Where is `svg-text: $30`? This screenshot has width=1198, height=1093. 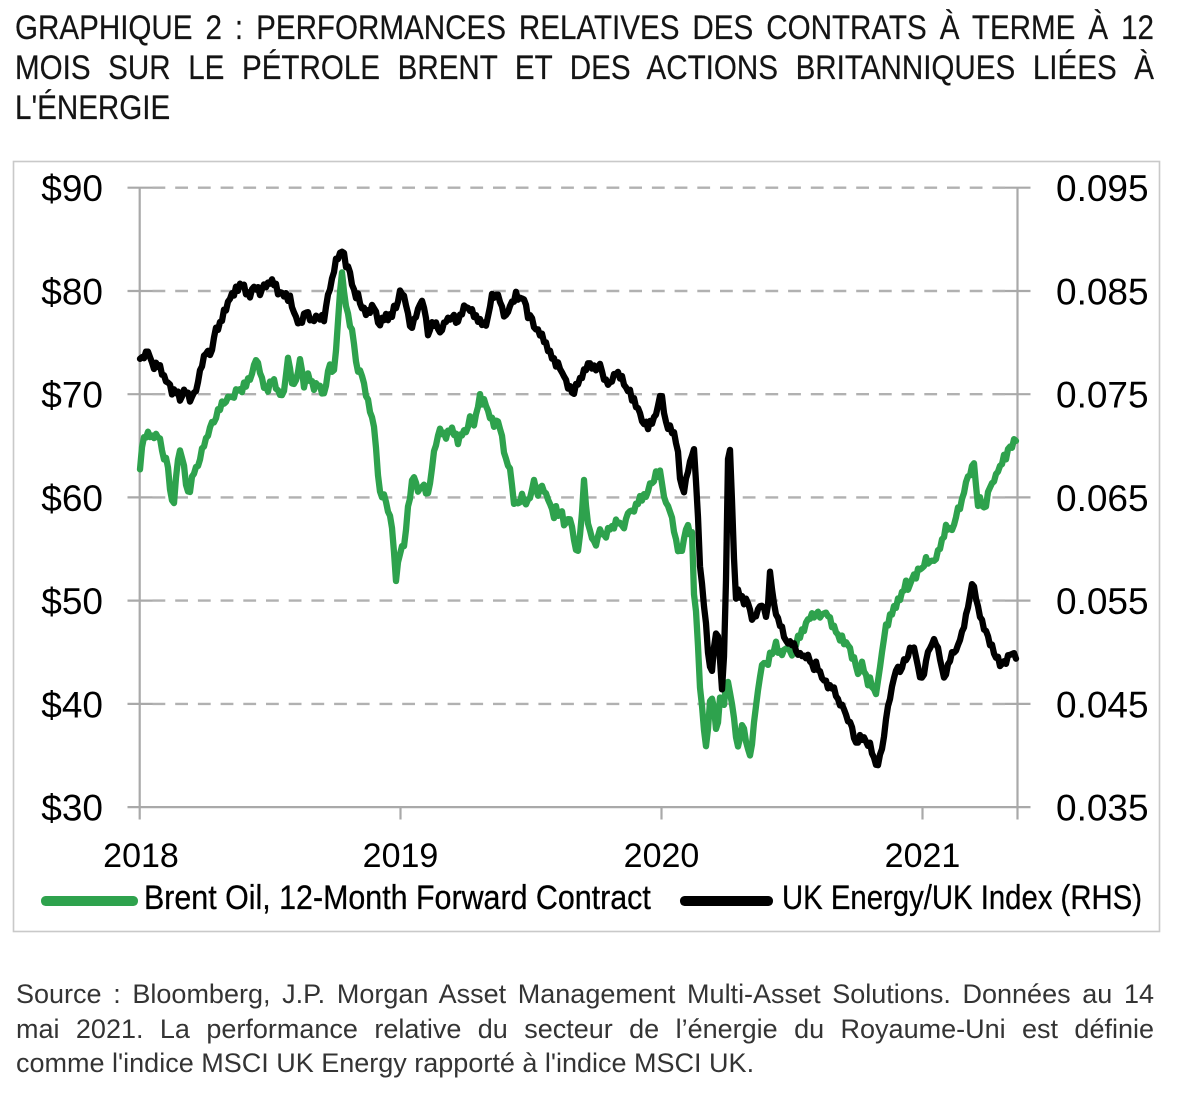 svg-text: $30 is located at coordinates (72, 808).